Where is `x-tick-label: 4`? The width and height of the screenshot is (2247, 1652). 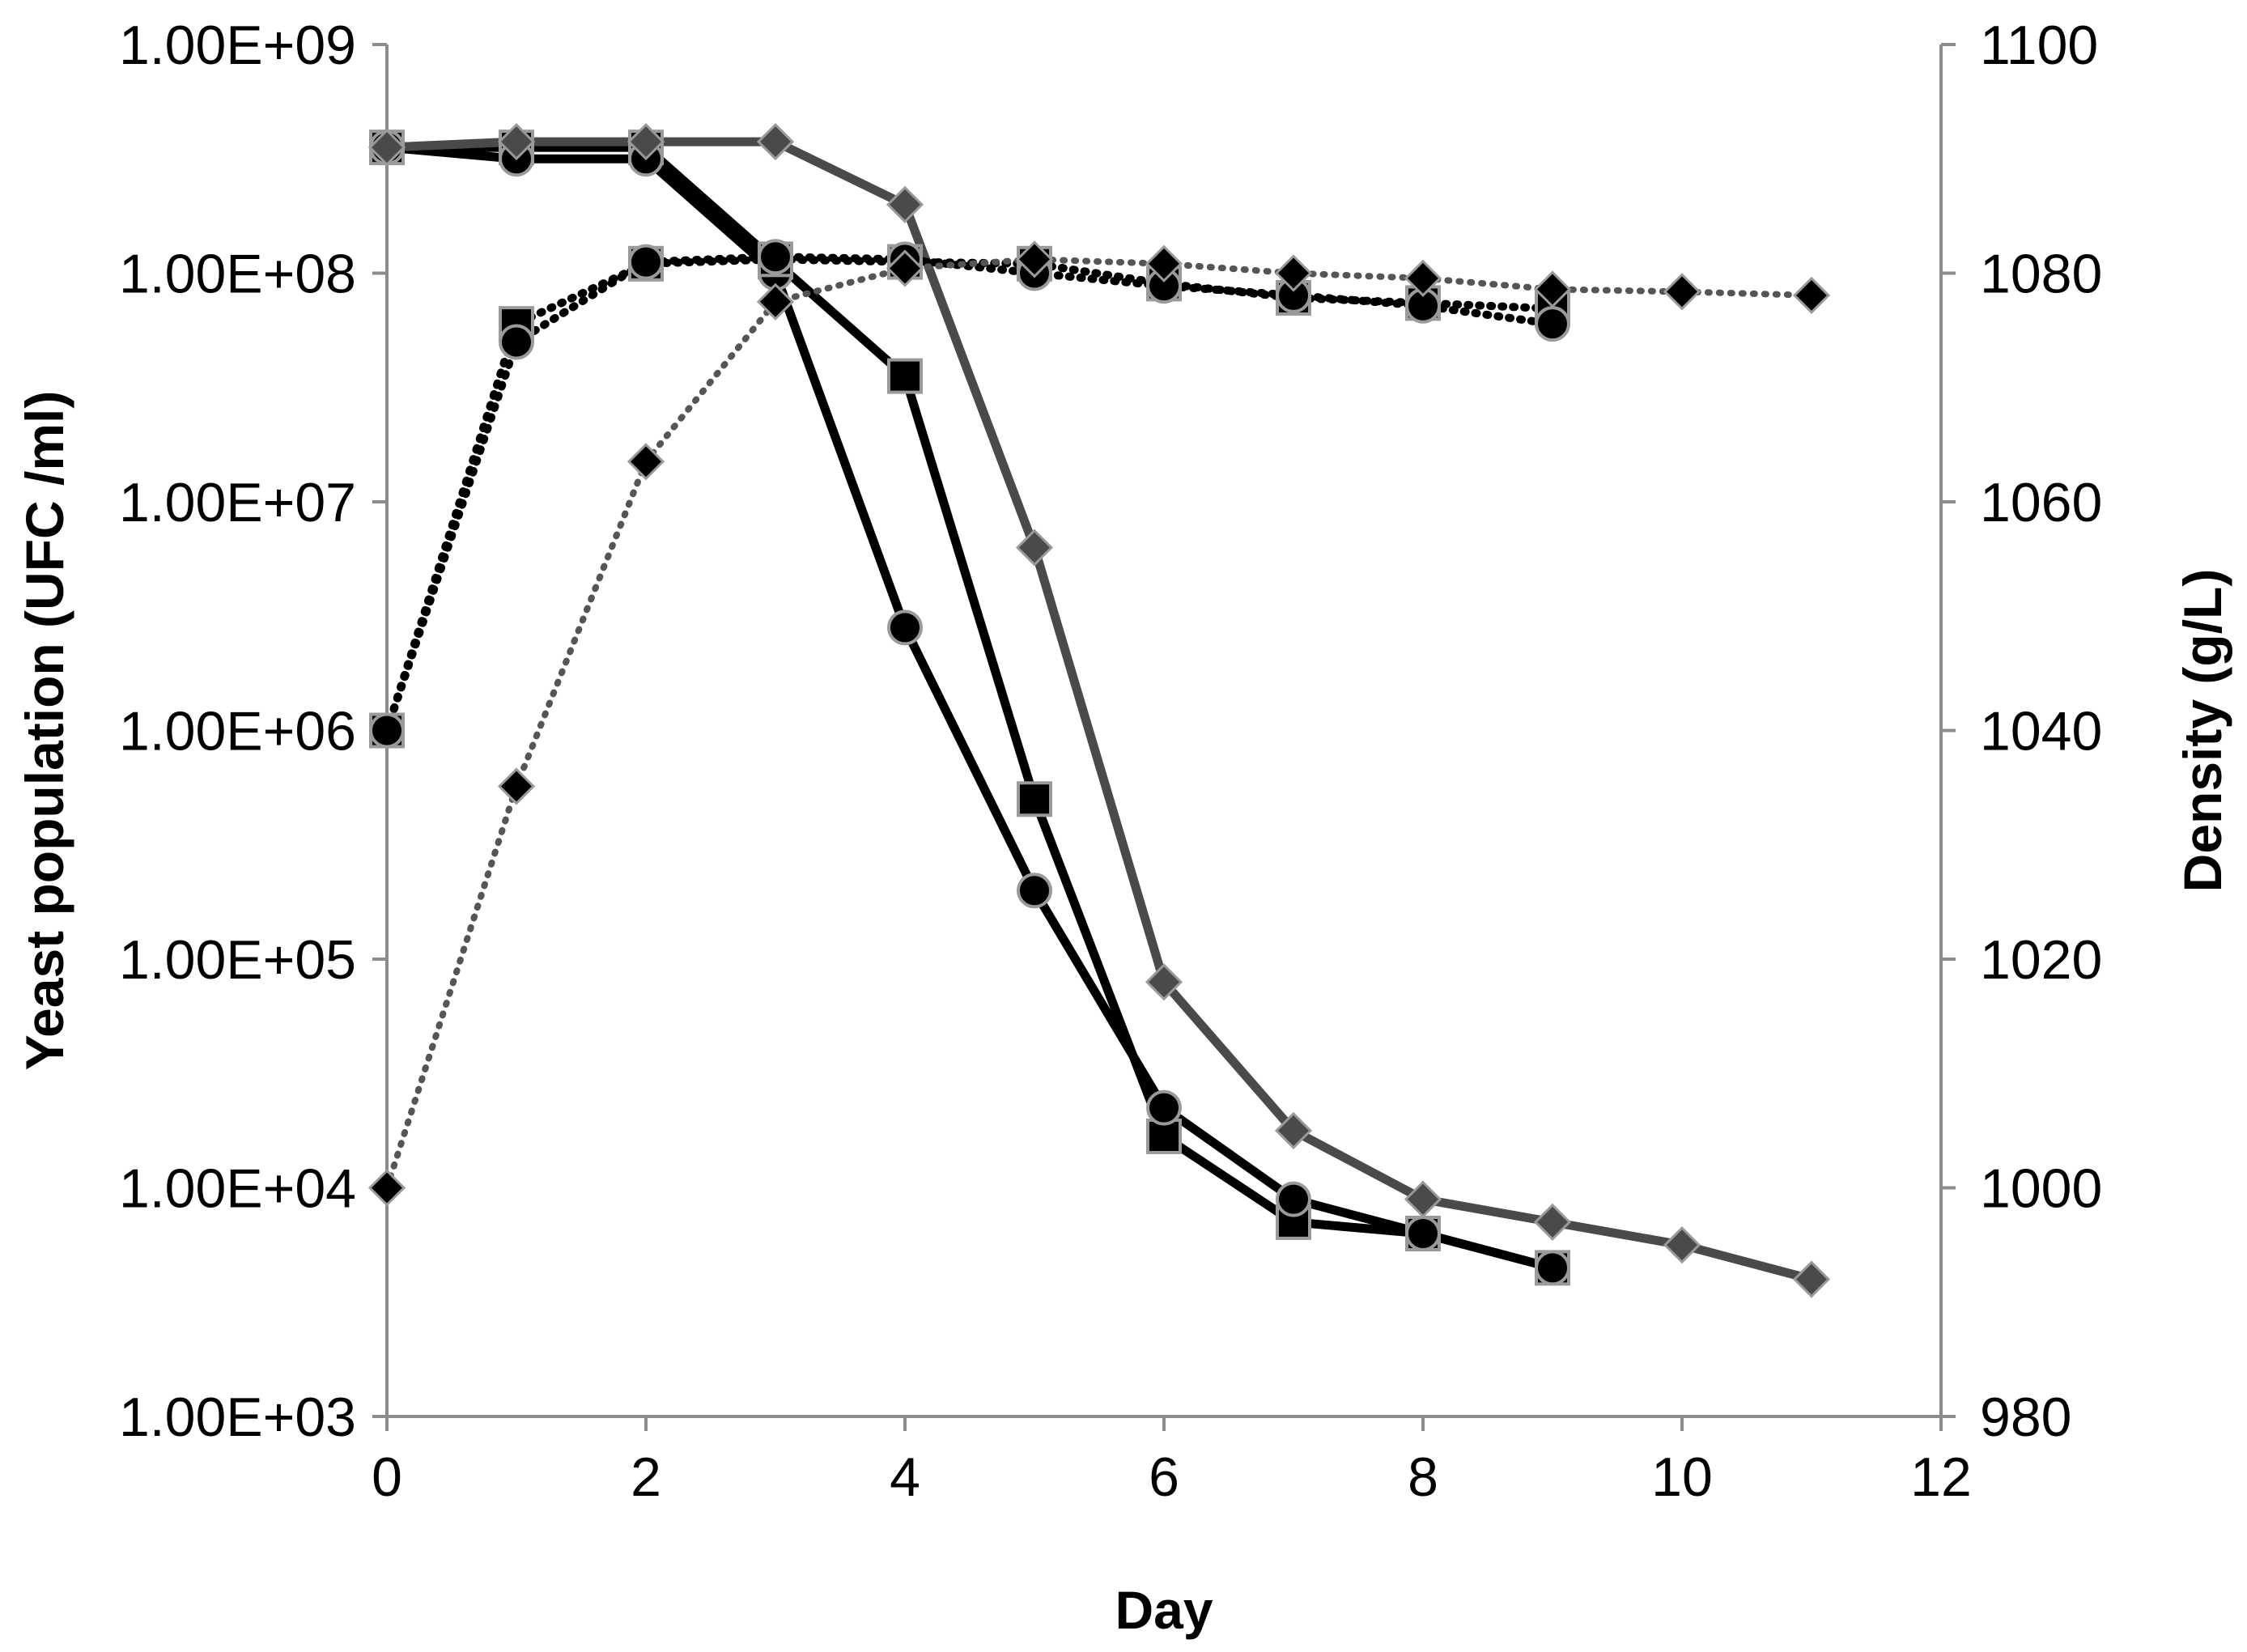 x-tick-label: 4 is located at coordinates (905, 1477).